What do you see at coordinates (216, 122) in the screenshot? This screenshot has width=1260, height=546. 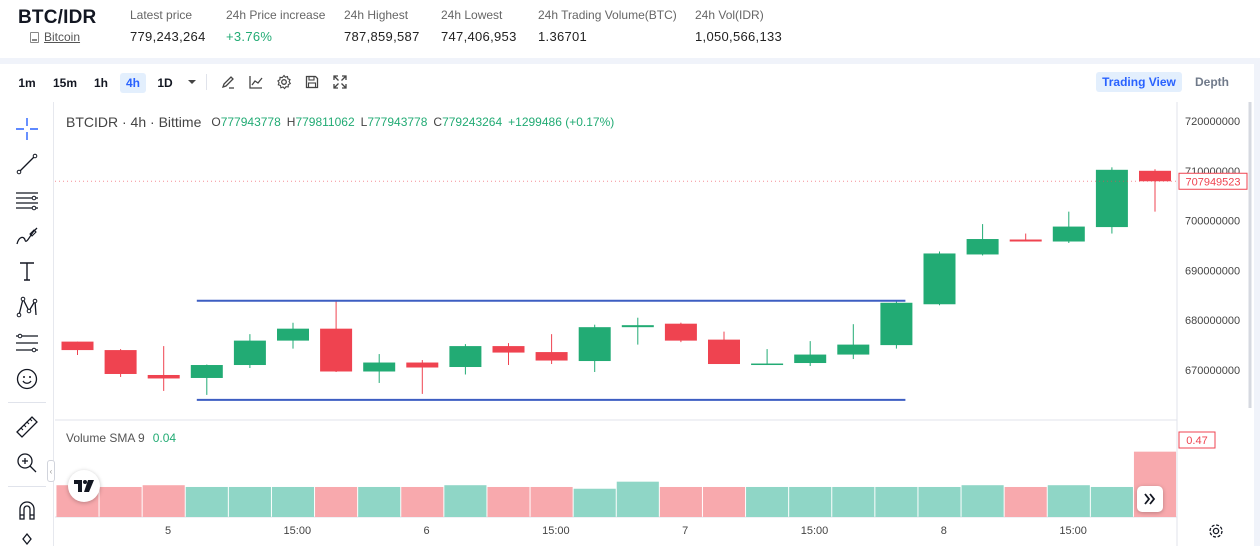 I see `legend-open-label: O` at bounding box center [216, 122].